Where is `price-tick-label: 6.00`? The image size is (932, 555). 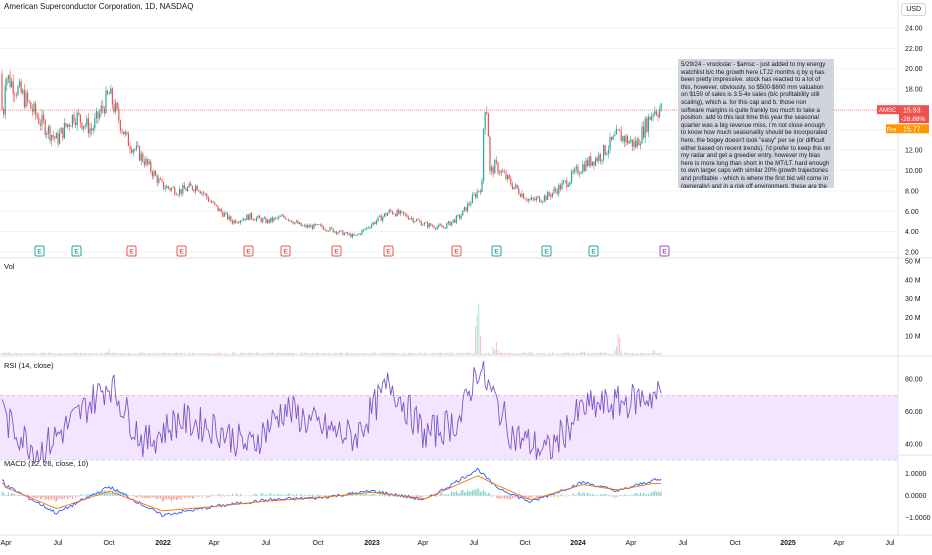 price-tick-label: 6.00 is located at coordinates (912, 212).